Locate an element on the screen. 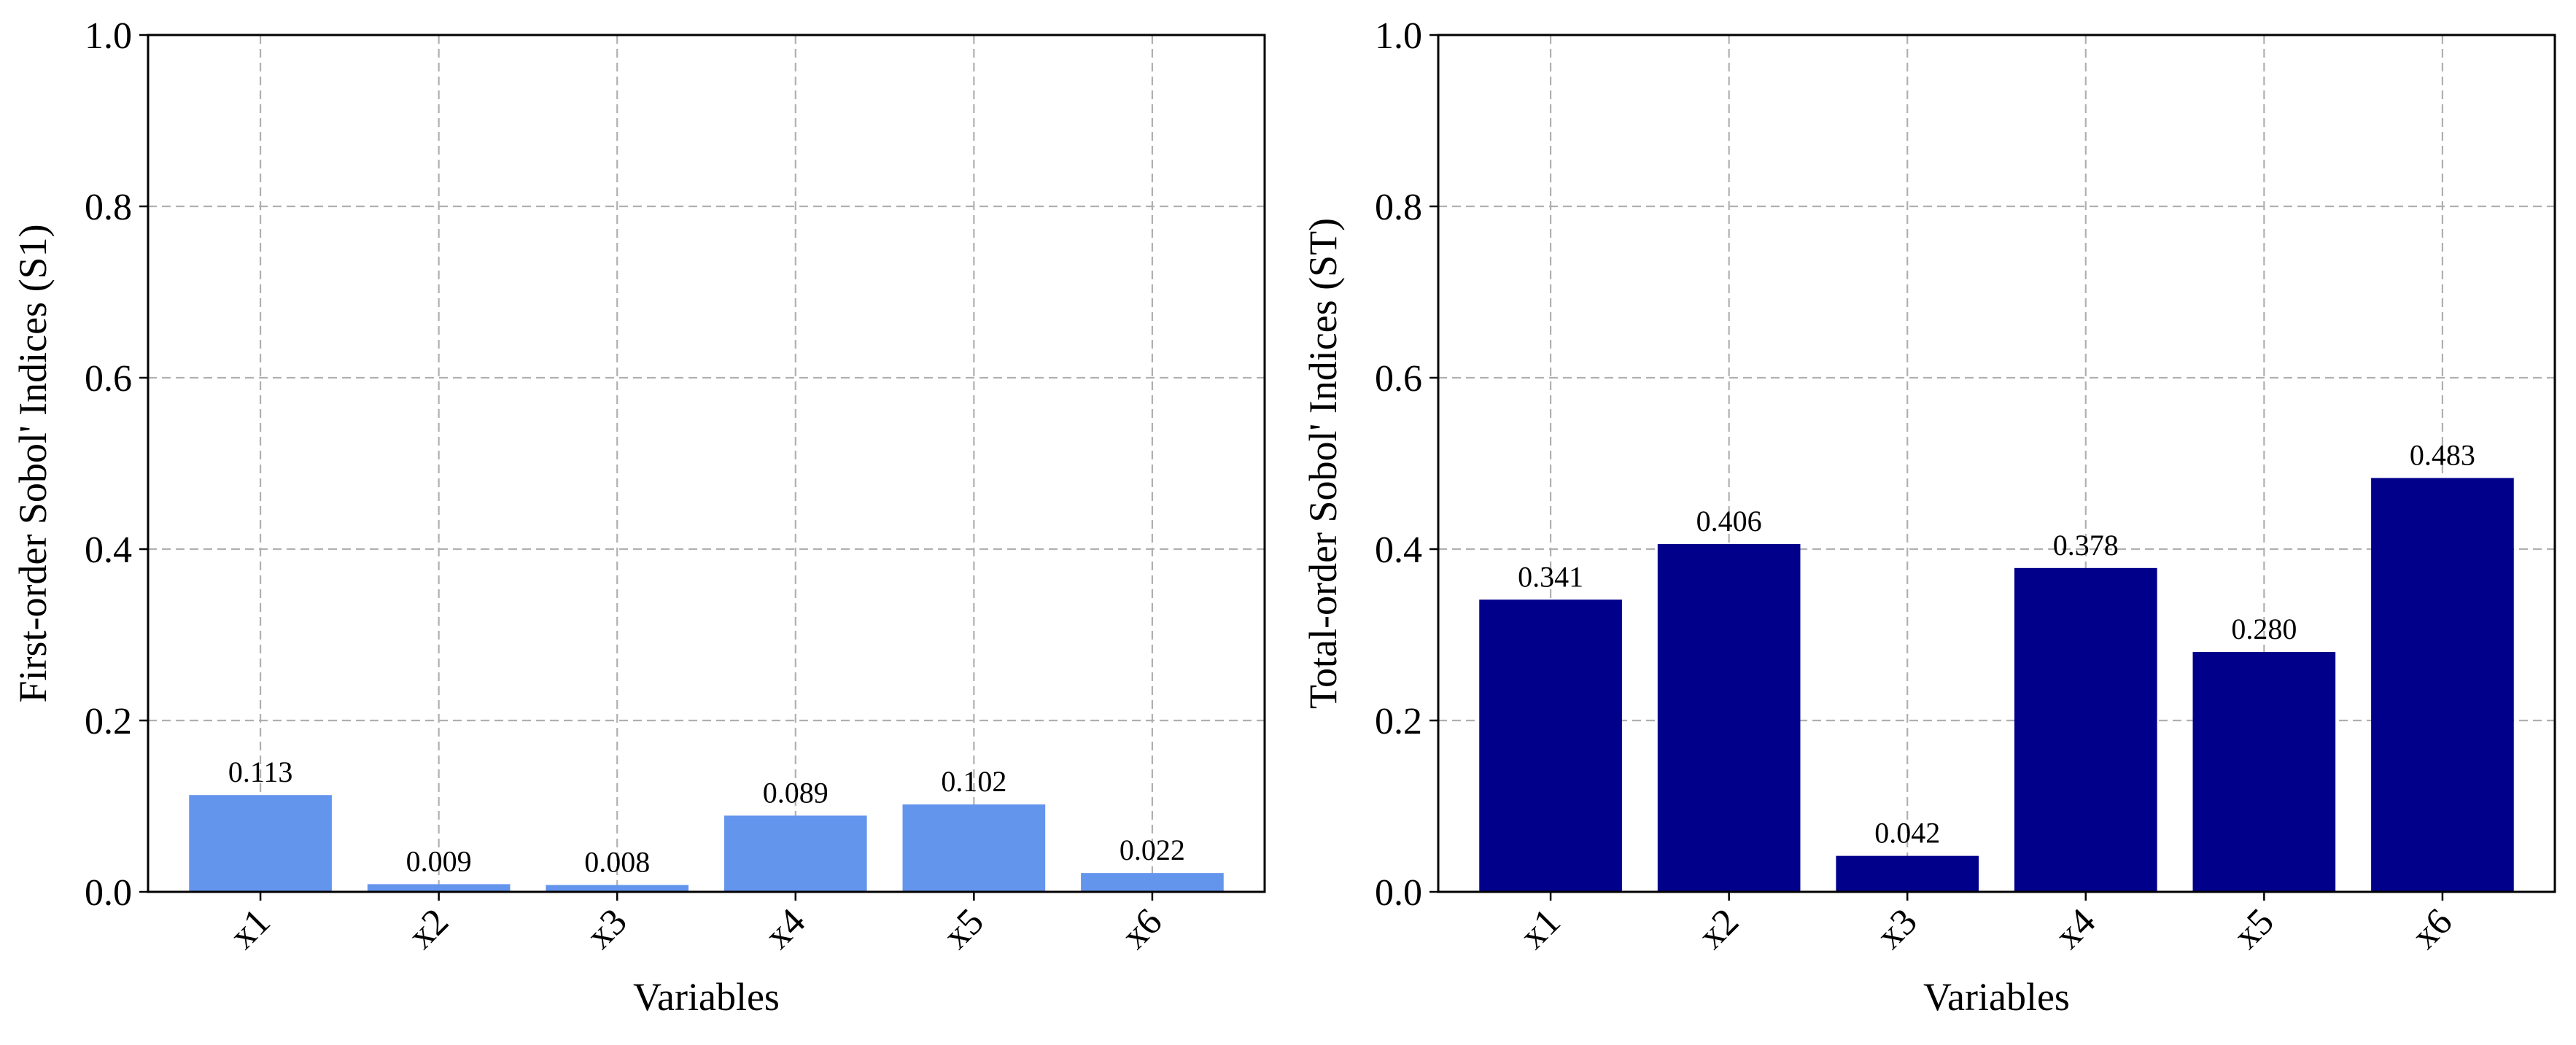  data-label: 0.113 is located at coordinates (260, 771).